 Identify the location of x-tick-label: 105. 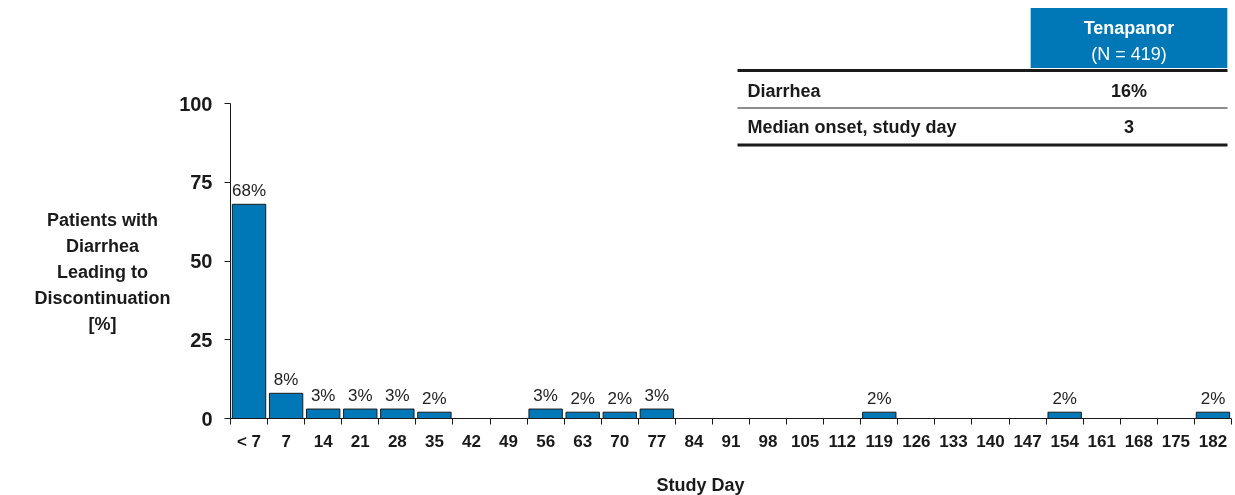
(805, 441).